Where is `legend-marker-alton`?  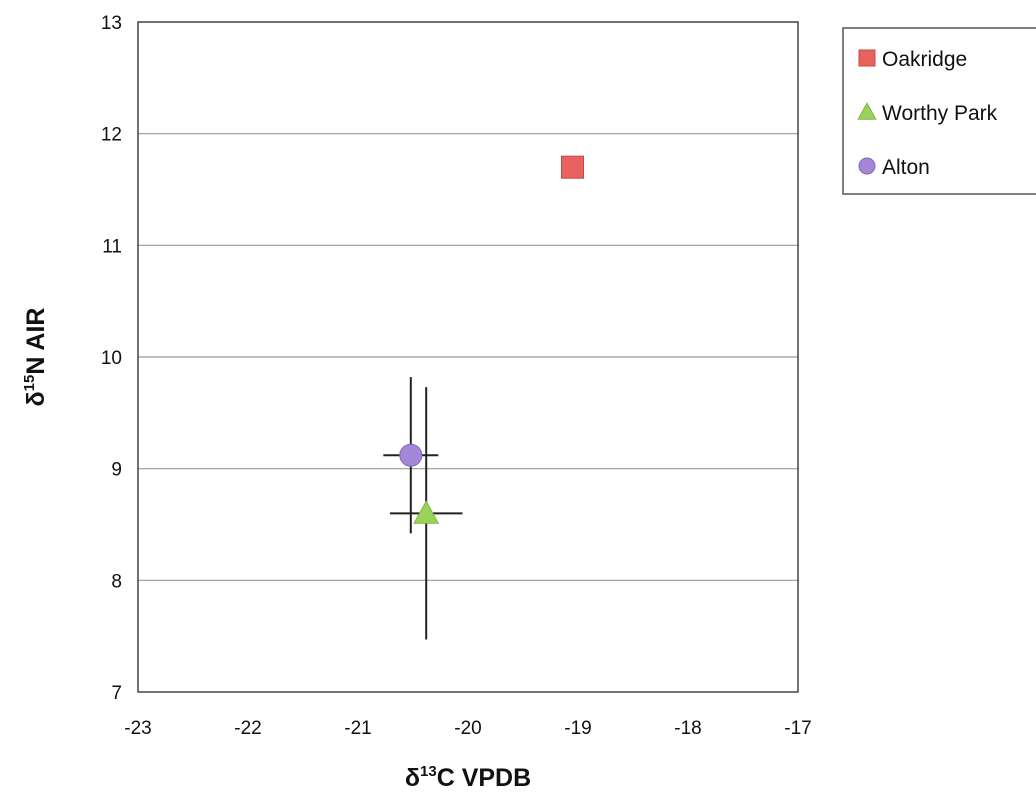 legend-marker-alton is located at coordinates (867, 166).